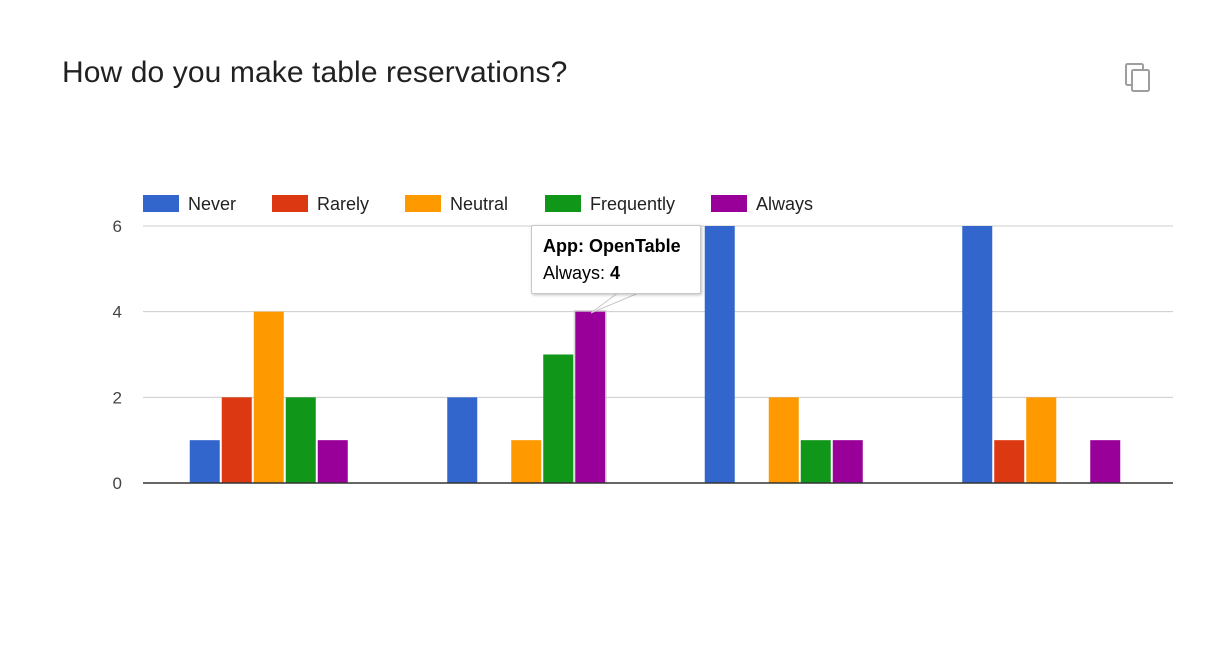 This screenshot has width=1220, height=672. I want to click on legend-swatch-rarely, so click(290, 203).